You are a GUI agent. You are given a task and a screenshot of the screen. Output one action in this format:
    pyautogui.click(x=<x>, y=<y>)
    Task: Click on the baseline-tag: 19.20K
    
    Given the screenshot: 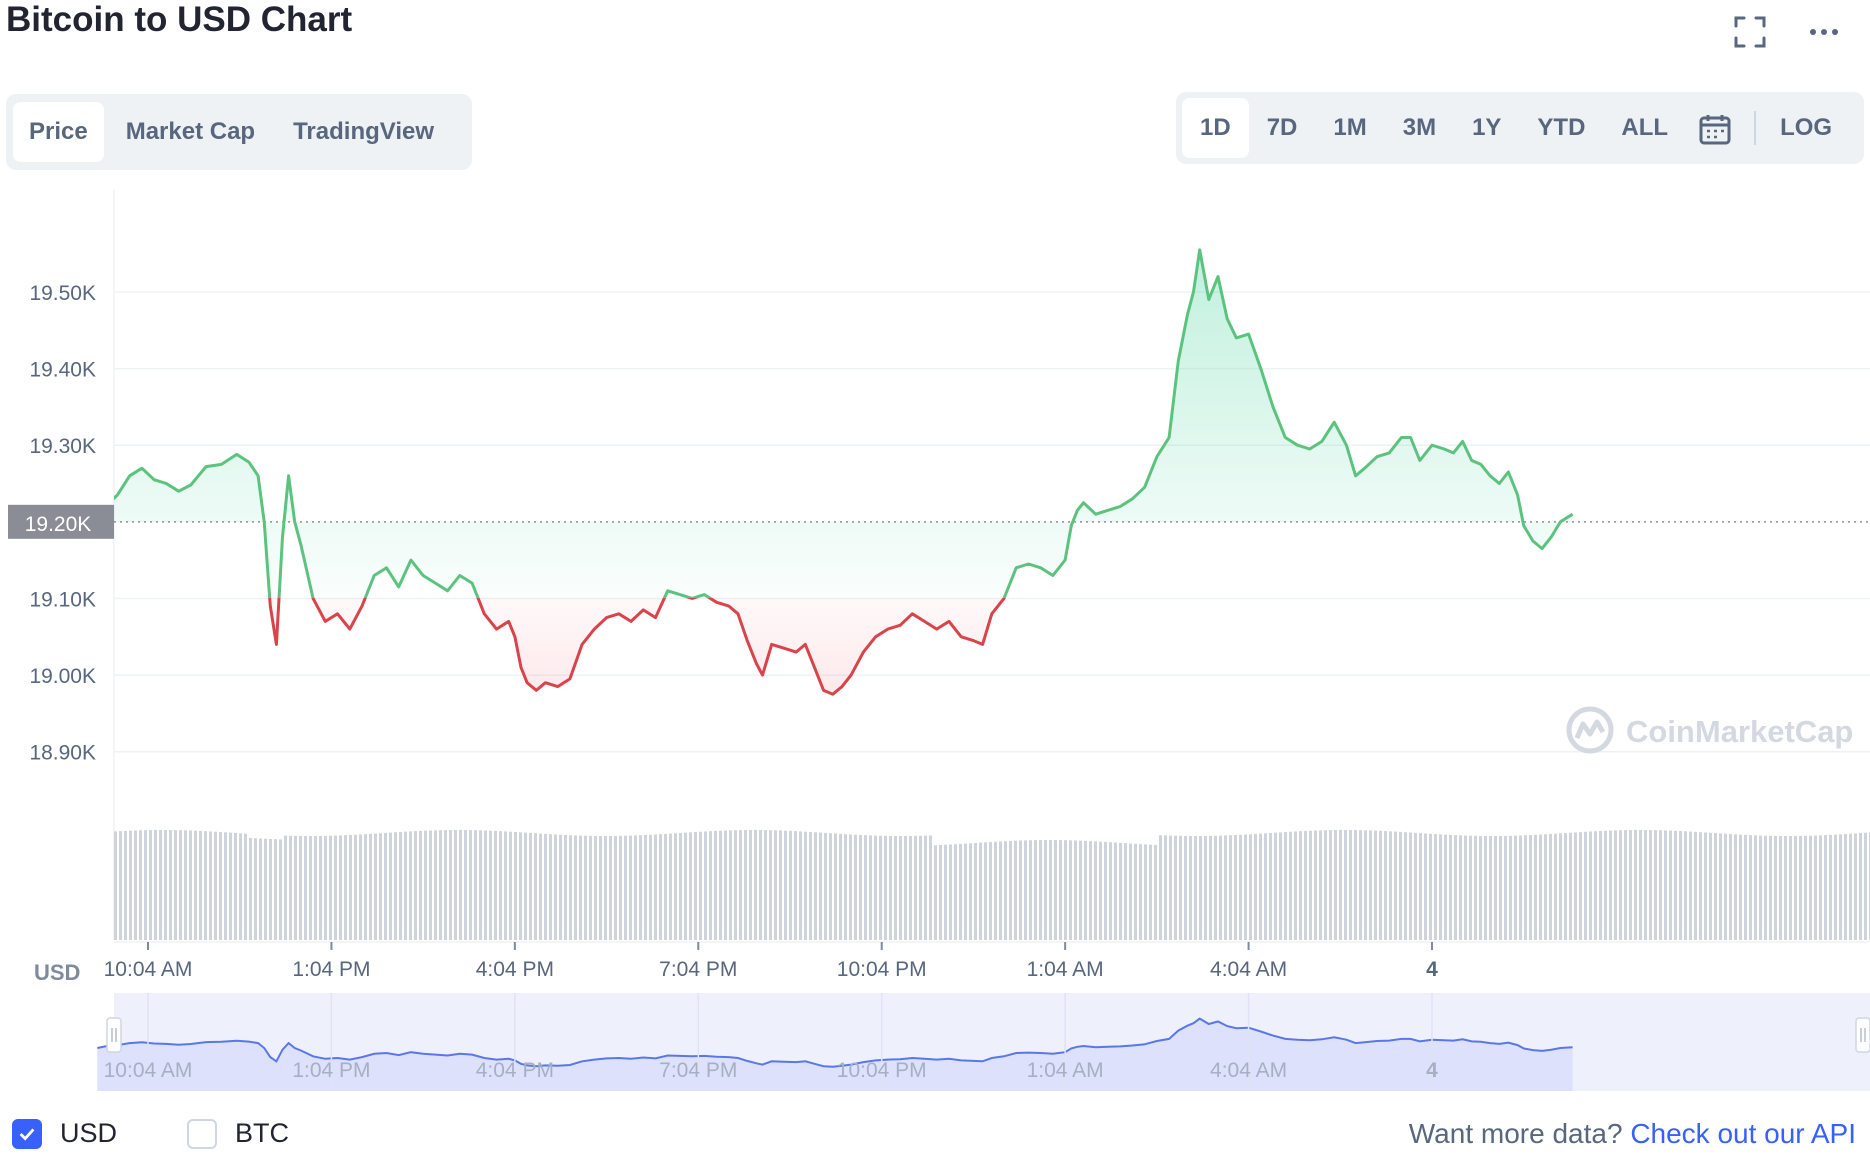 What is the action you would take?
    pyautogui.click(x=61, y=521)
    